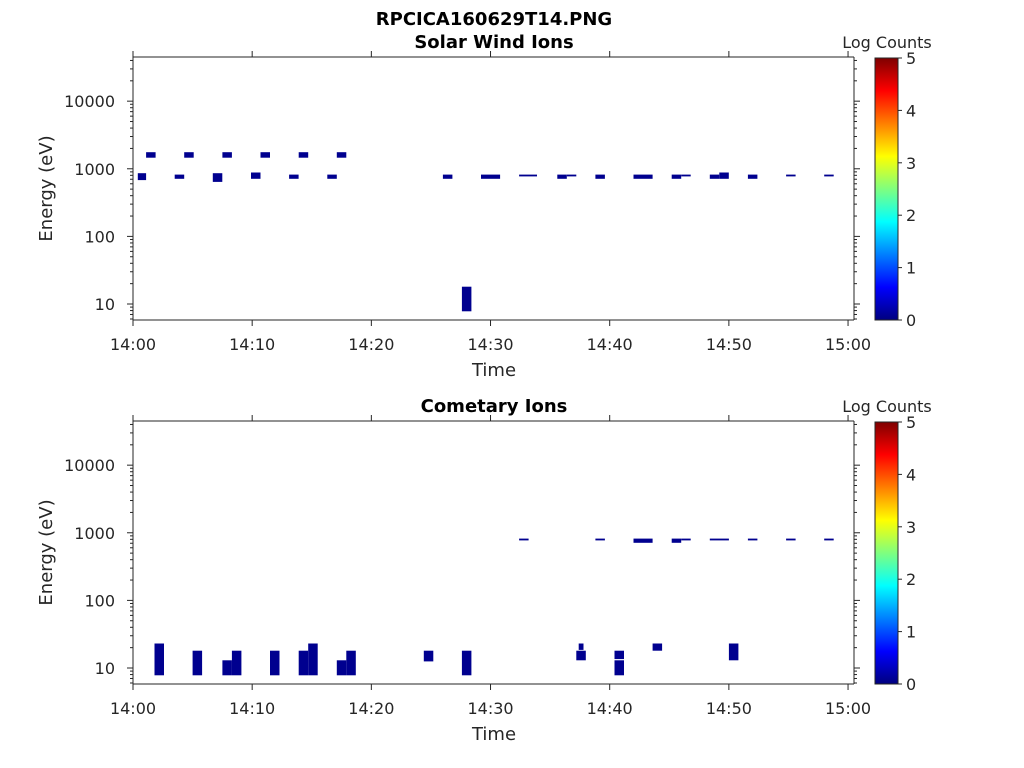  I want to click on y-tick-label: 10, so click(105, 304).